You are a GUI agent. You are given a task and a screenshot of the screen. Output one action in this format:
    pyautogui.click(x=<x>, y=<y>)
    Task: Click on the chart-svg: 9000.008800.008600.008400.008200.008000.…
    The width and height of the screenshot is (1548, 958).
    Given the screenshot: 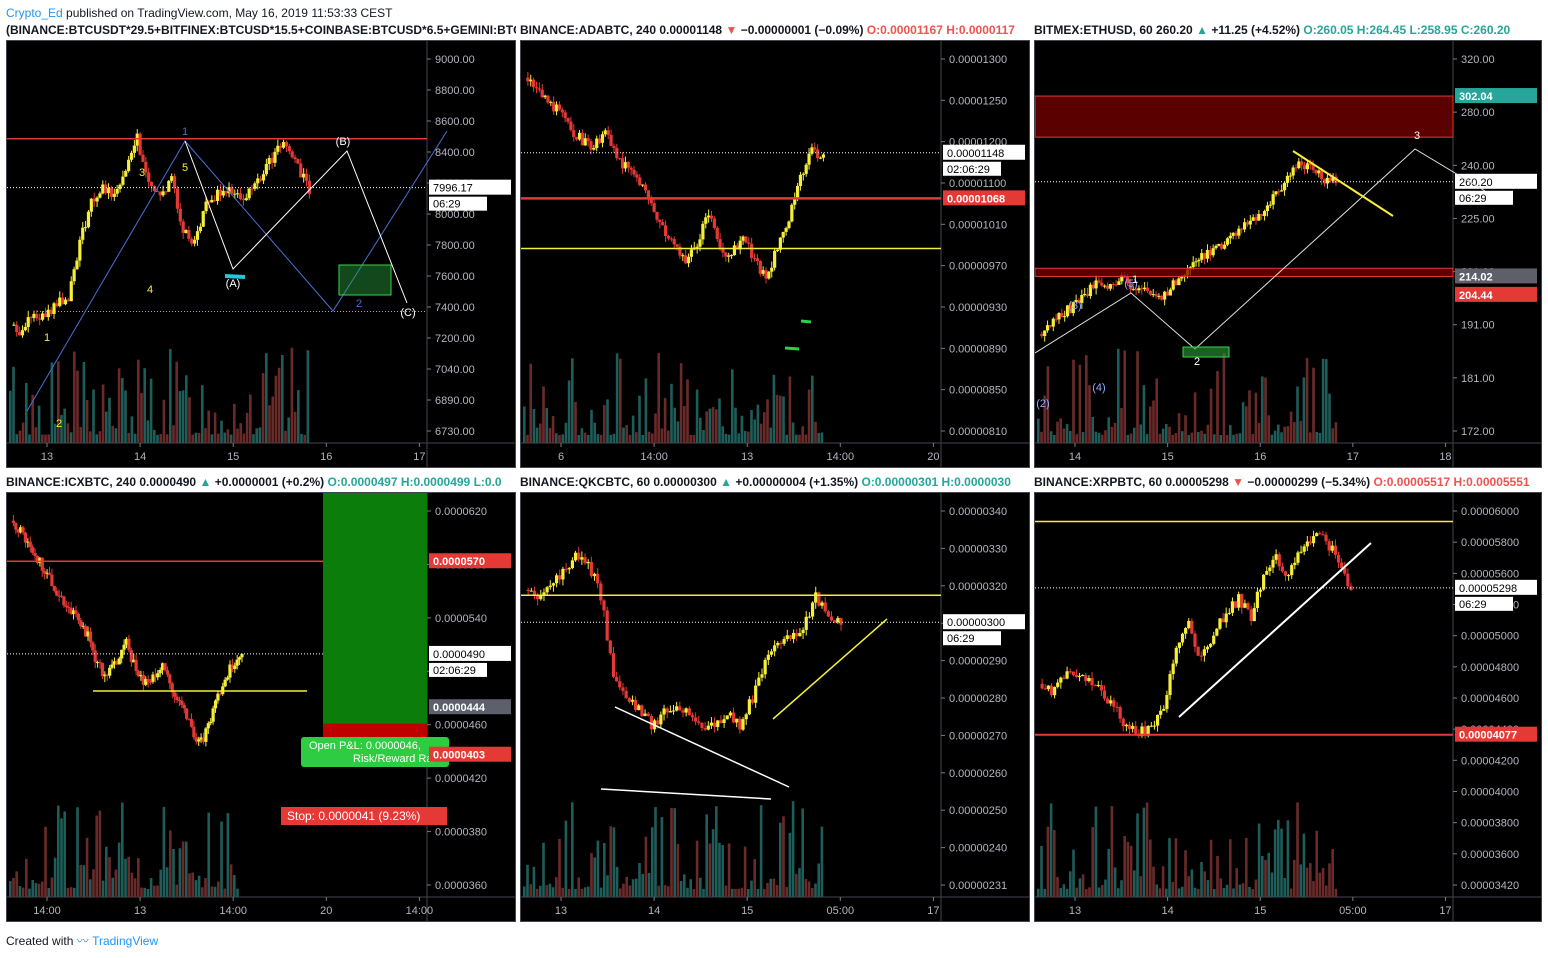 What is the action you would take?
    pyautogui.click(x=261, y=254)
    